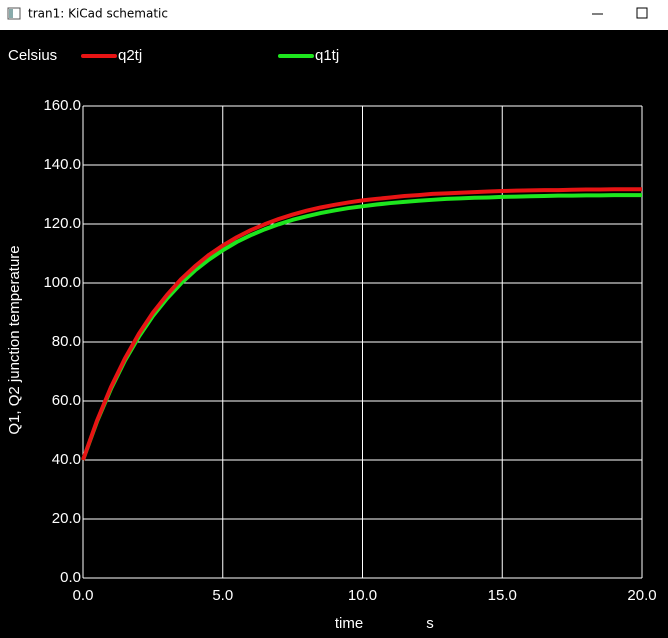 The width and height of the screenshot is (668, 638). I want to click on x-tick-label: 10.0, so click(362, 595).